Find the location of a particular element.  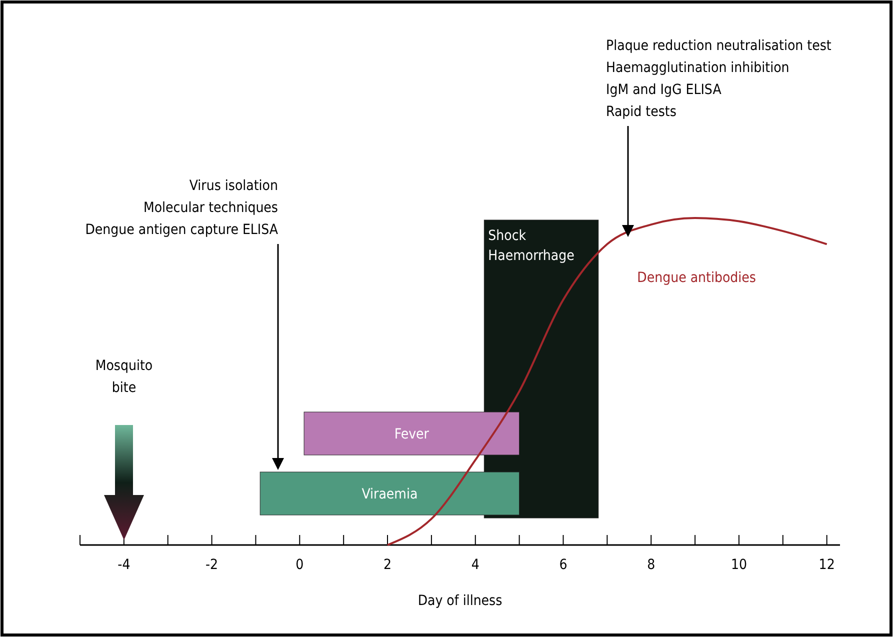

band-label: Viraemia is located at coordinates (390, 494).